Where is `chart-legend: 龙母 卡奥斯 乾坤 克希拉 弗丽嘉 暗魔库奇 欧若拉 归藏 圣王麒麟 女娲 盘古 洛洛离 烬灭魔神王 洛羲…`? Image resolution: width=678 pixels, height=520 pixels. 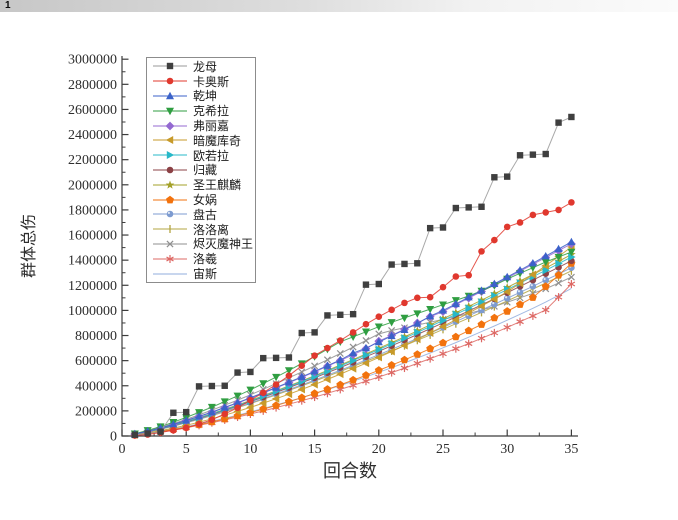
chart-legend: 龙母 卡奥斯 乾坤 克希拉 弗丽嘉 暗魔库奇 欧若拉 归藏 圣王麒麟 女娲 盘古 洛洛离 烬灭魔神王 洛羲… is located at coordinates (201, 170).